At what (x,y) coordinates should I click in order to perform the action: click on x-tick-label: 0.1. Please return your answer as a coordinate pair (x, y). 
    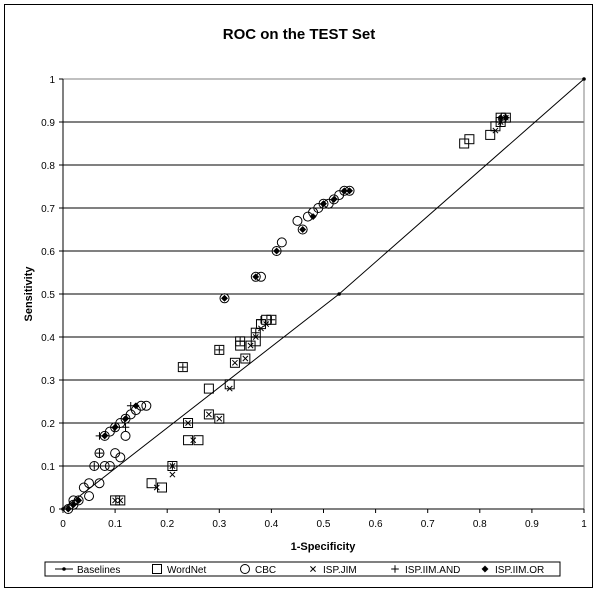
    Looking at the image, I should click on (115, 524).